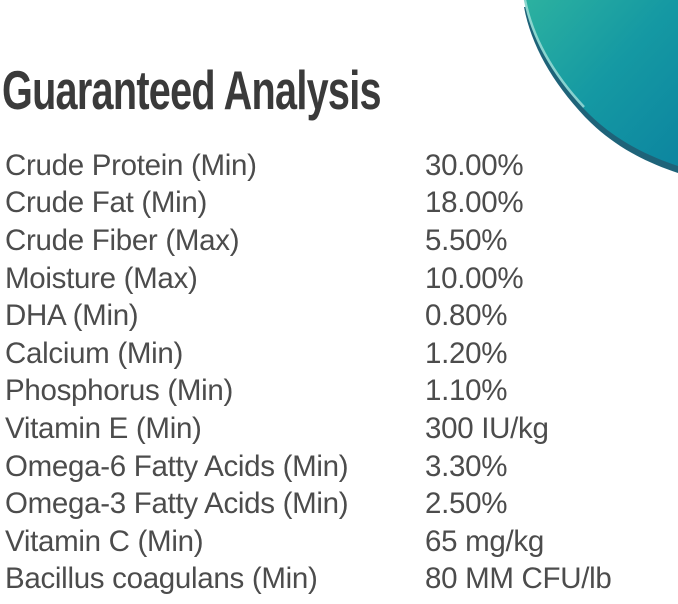 The image size is (678, 604). I want to click on nutrient-value: 18.00%, so click(474, 203).